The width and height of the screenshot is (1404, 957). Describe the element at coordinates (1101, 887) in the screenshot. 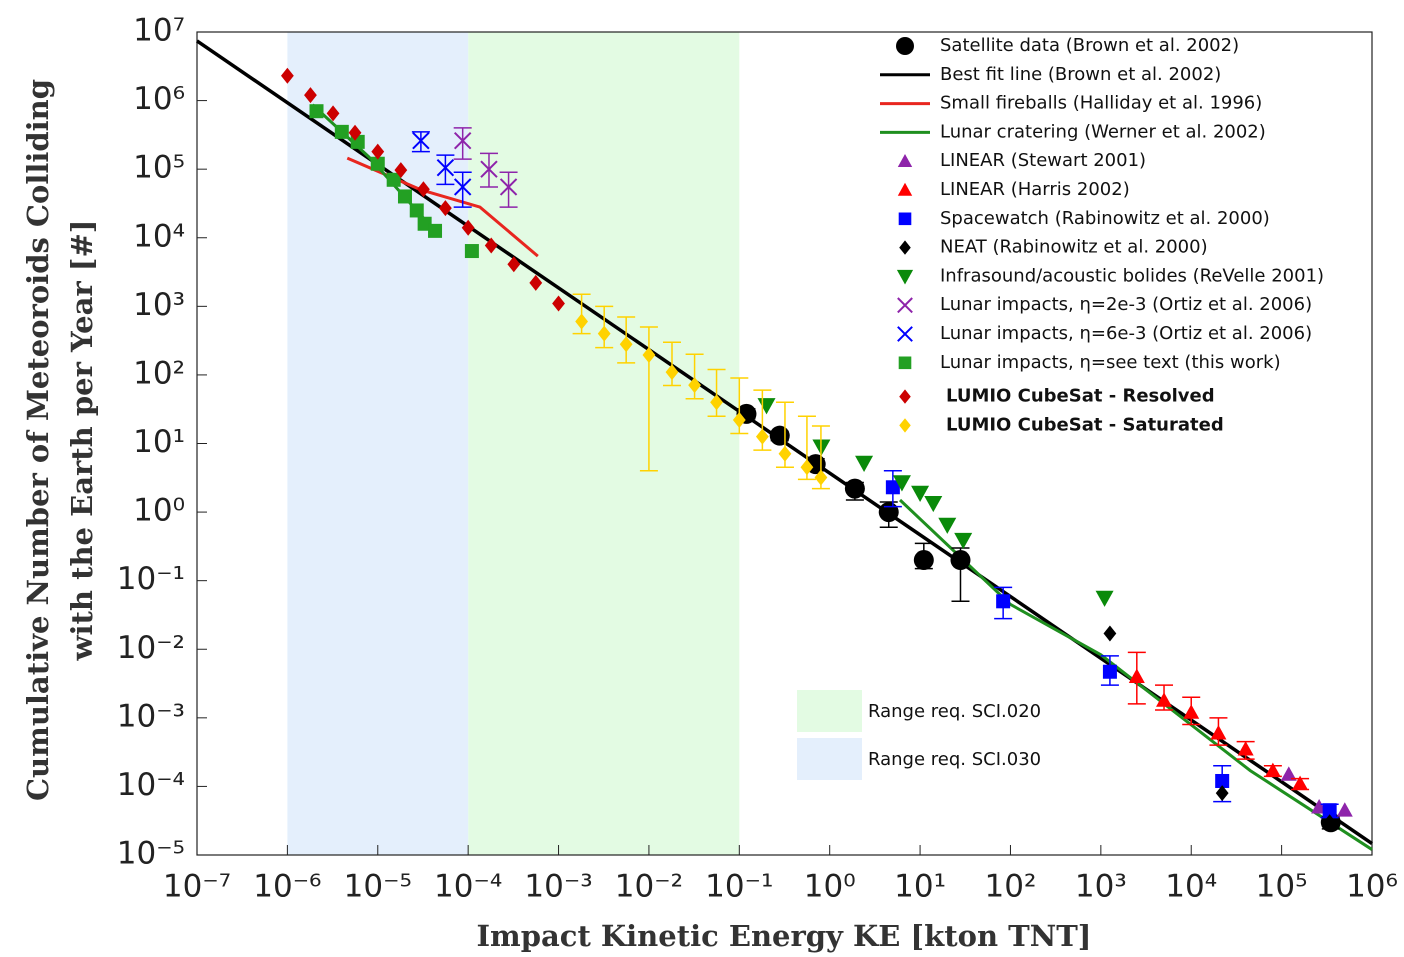

I see `x-tick-label: 10³` at that location.